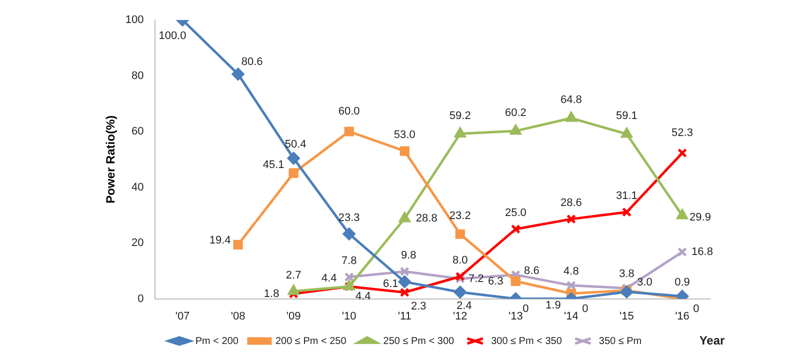 This screenshot has height=356, width=800. Describe the element at coordinates (295, 144) in the screenshot. I see `data-label: 50.4` at that location.